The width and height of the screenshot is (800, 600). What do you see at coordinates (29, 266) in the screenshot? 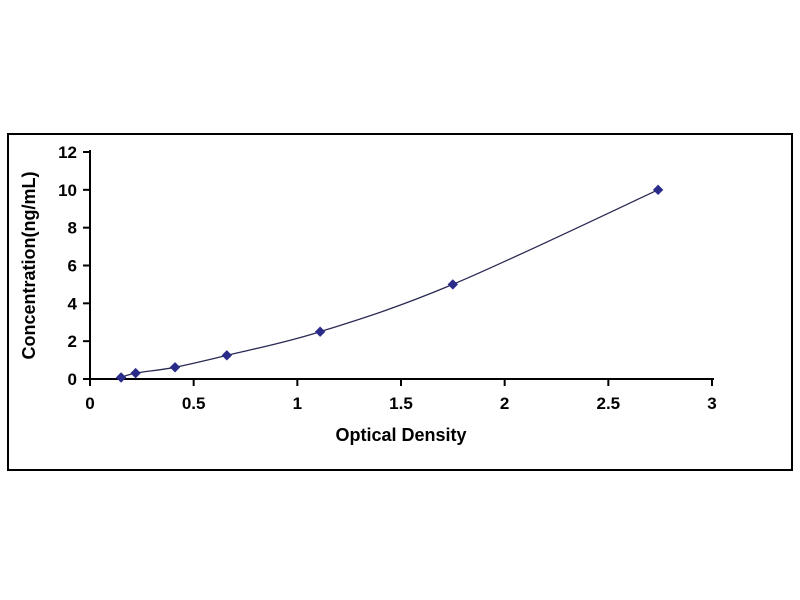
I see `y-axis-title: Concentration(ng/mL)` at bounding box center [29, 266].